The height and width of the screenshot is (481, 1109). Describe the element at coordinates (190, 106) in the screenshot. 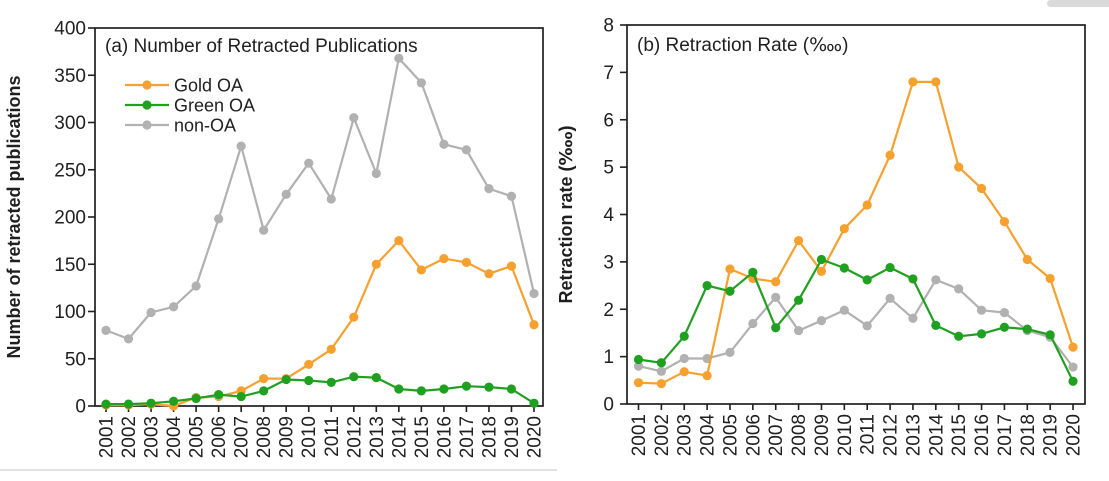

I see `legend-item-green-oa: Green OA` at that location.